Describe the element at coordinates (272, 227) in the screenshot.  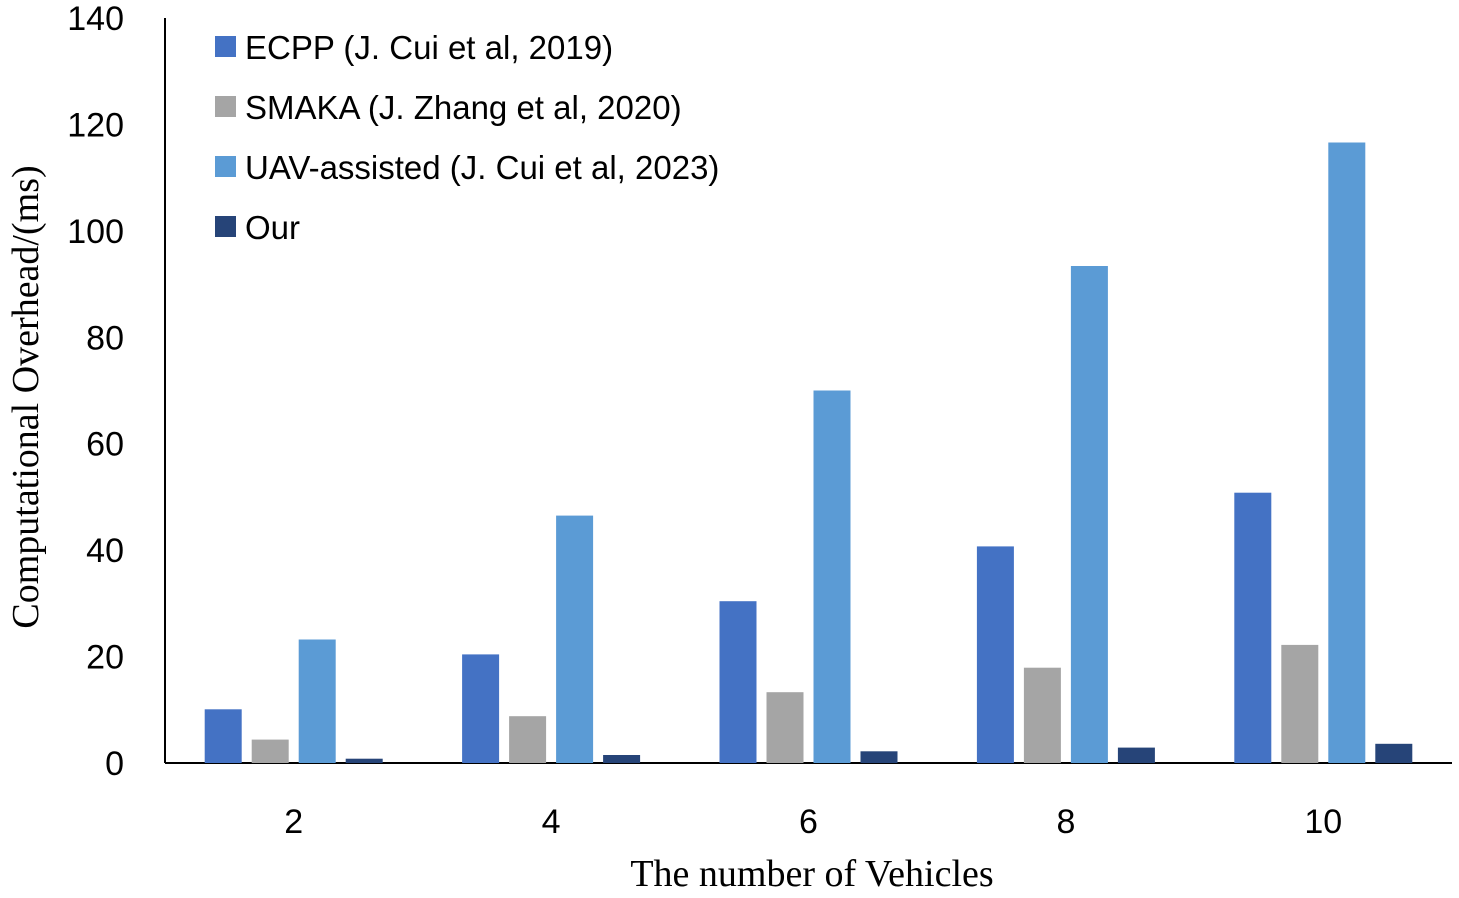
I see `legend-label: Our` at that location.